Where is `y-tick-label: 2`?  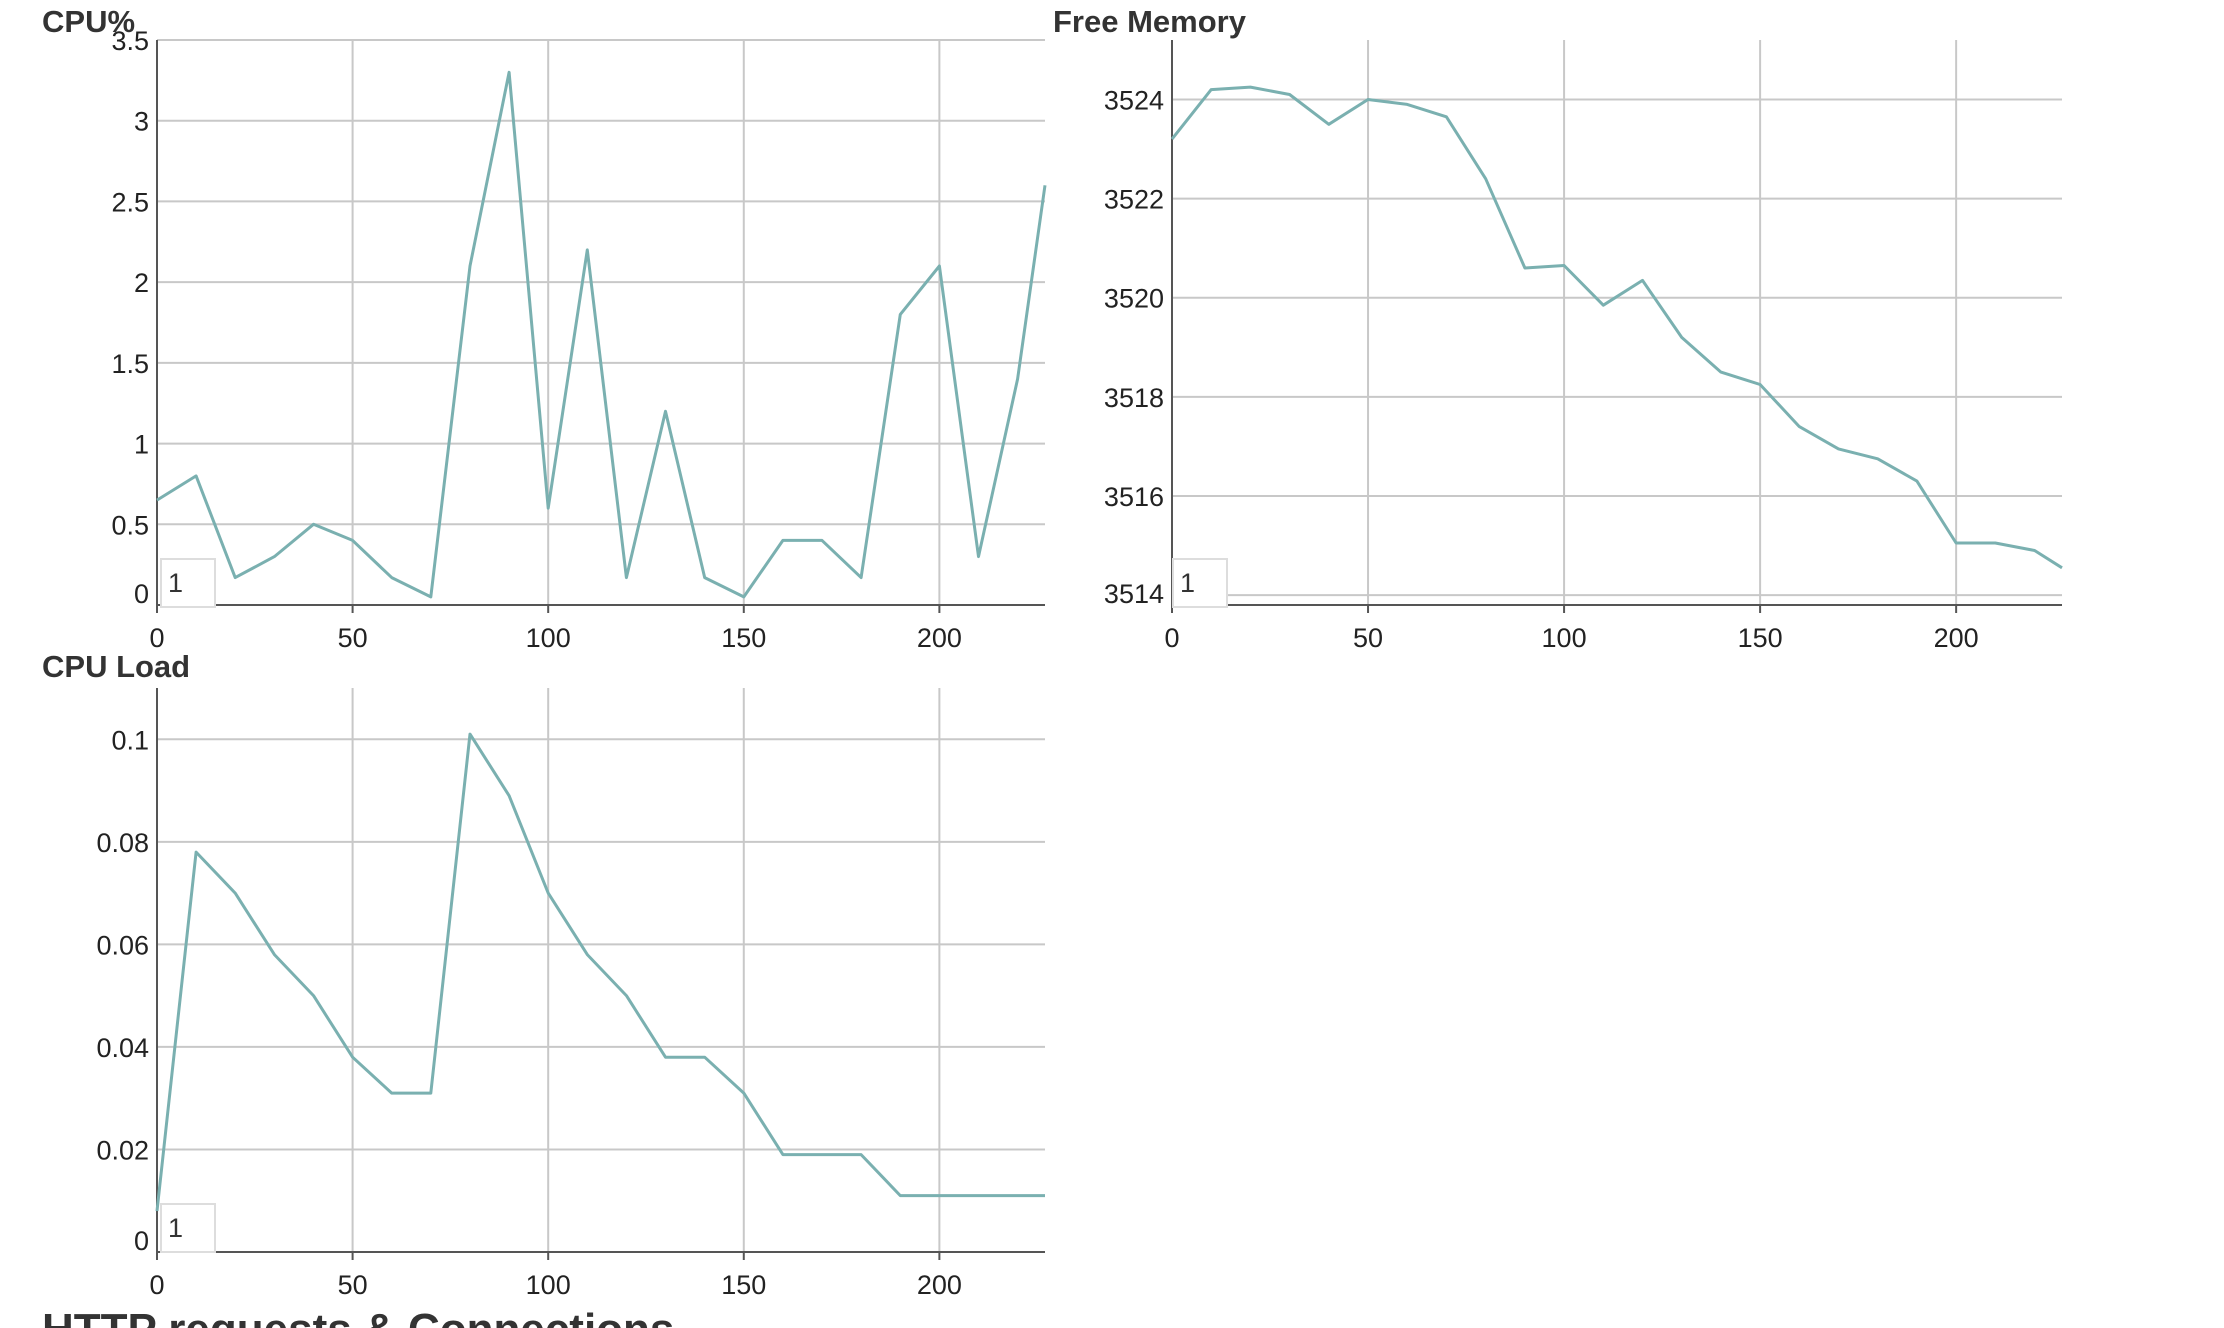 y-tick-label: 2 is located at coordinates (141, 283).